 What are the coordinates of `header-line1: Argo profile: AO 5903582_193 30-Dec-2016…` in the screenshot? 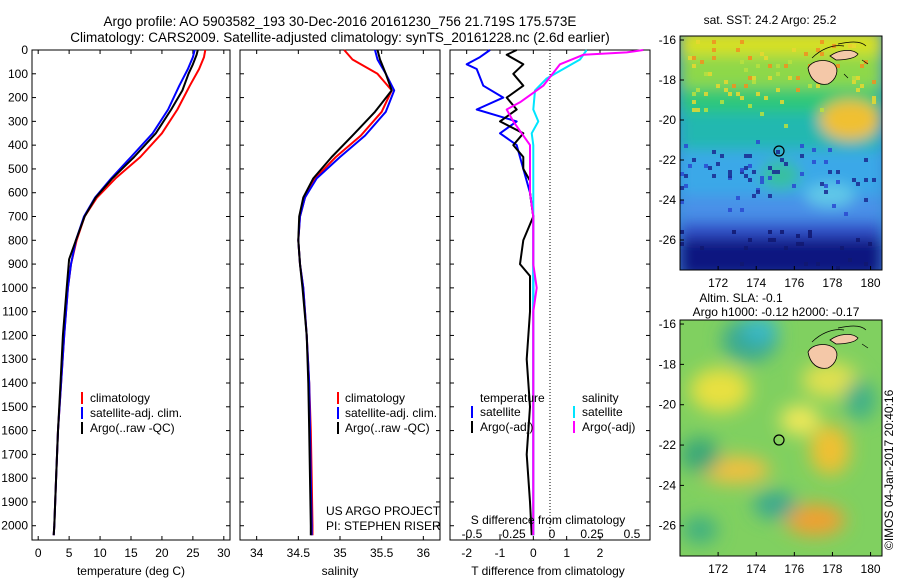 It's located at (340, 21).